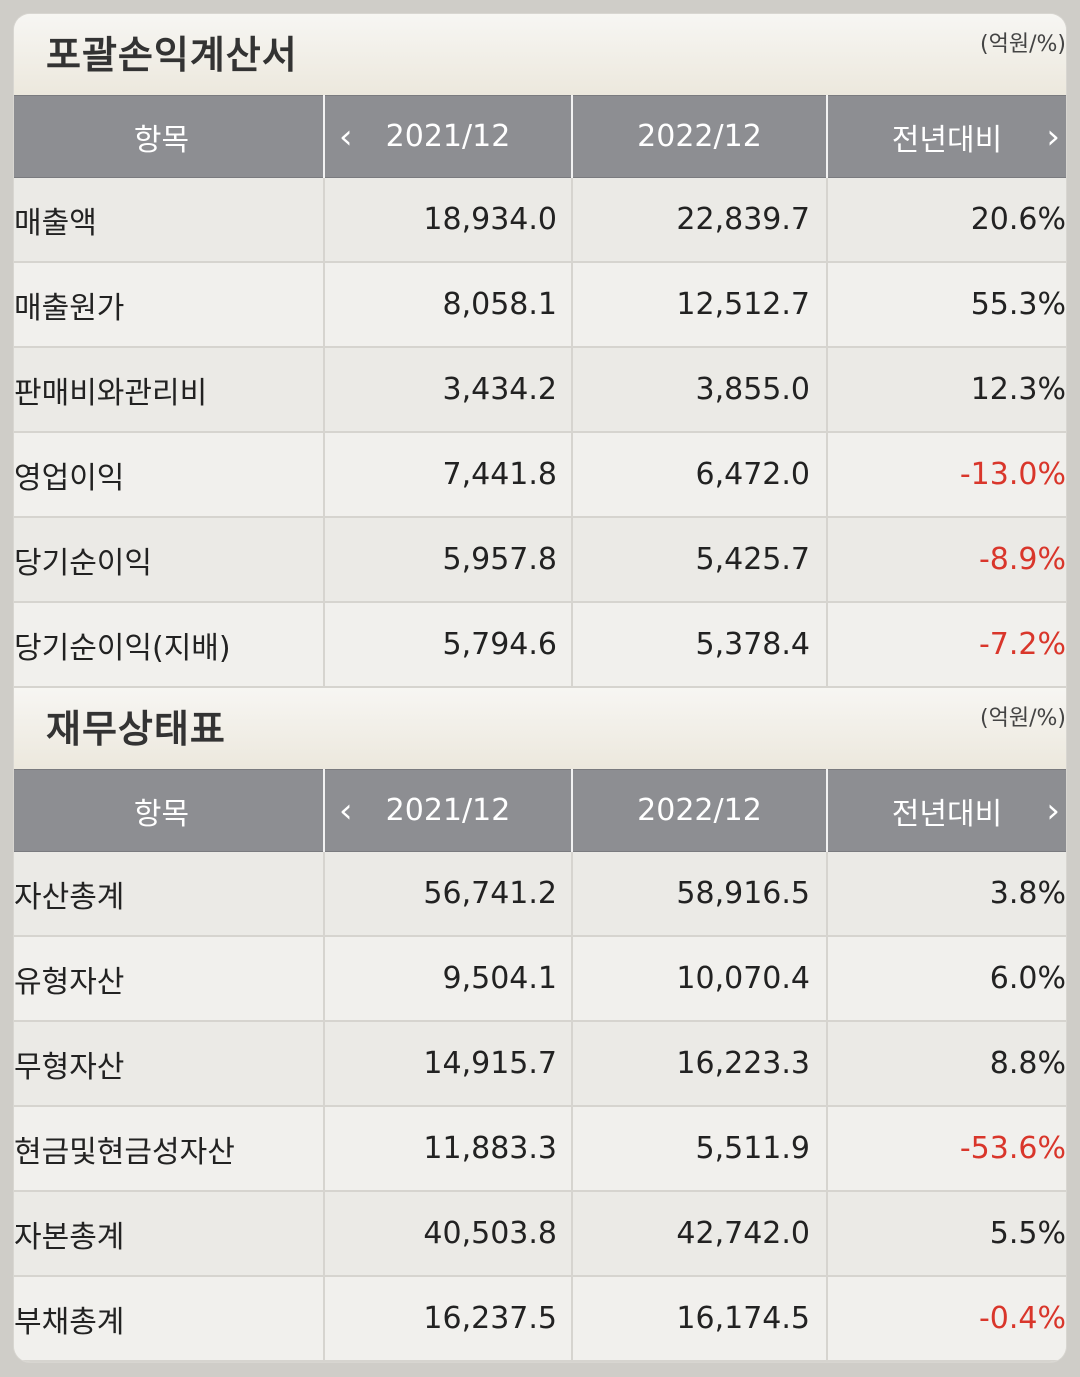  I want to click on row-label: 부채총계, so click(169, 1319).